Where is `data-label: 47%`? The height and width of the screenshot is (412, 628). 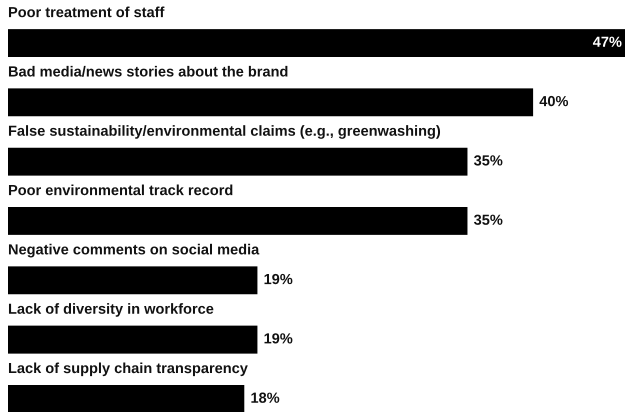 data-label: 47% is located at coordinates (607, 41).